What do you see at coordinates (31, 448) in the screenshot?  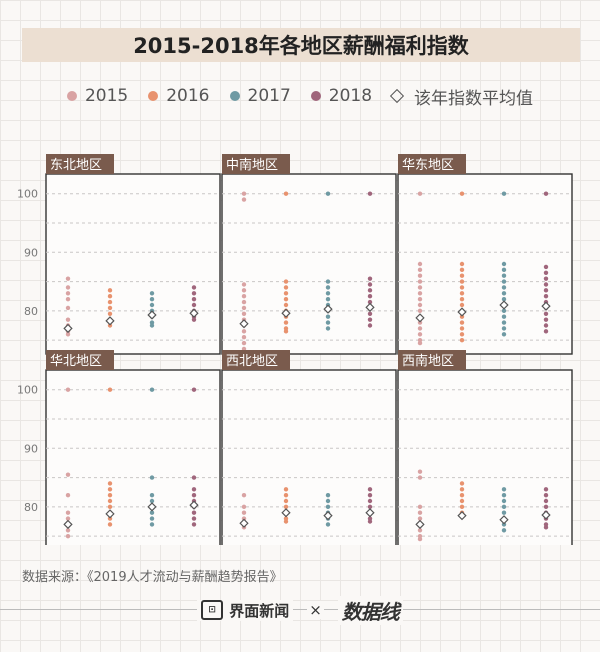 I see `y-tick-label: 90` at bounding box center [31, 448].